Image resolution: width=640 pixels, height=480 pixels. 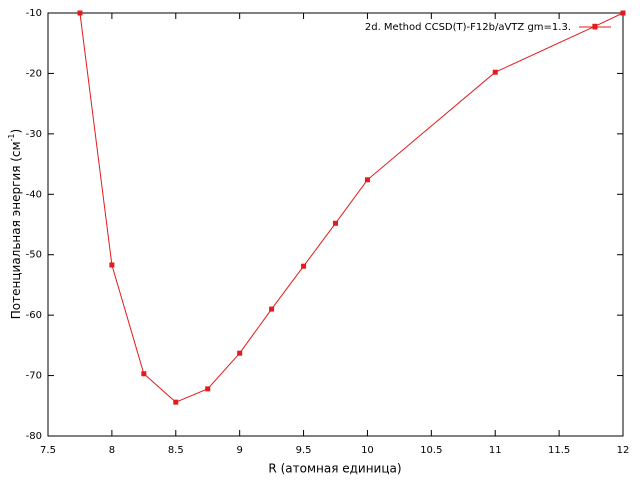 I want to click on legend-label: 2d. Method CCSD(T)-F12b/aVTZ gm=1.3., so click(x=468, y=27).